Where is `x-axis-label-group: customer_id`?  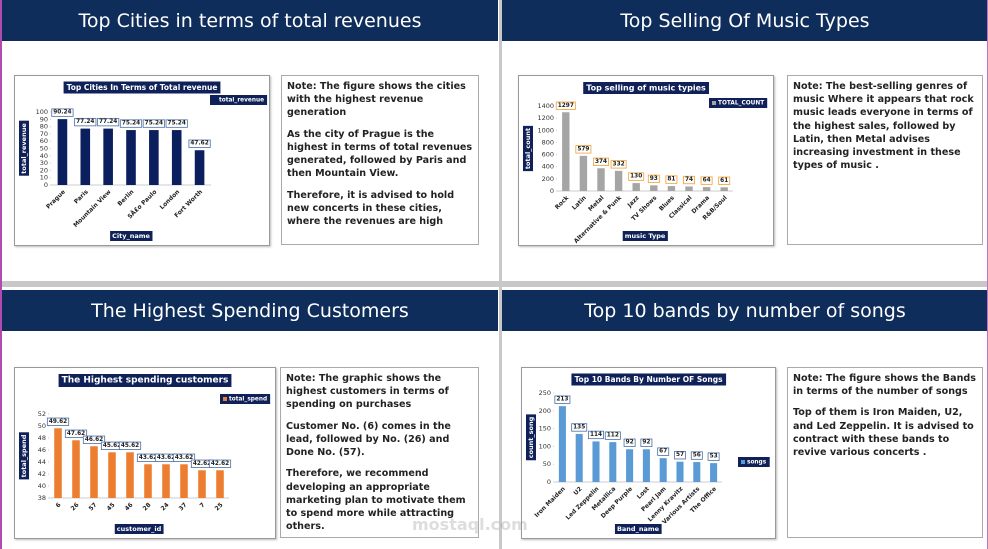
x-axis-label-group: customer_id is located at coordinates (139, 529).